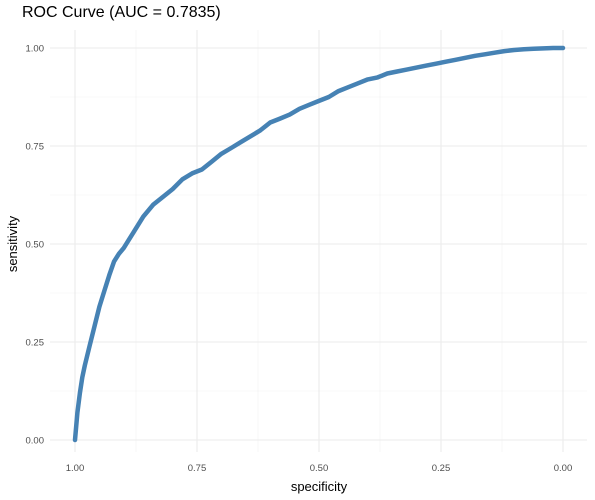  What do you see at coordinates (35, 49) in the screenshot?
I see `y-tick-label: 1.00` at bounding box center [35, 49].